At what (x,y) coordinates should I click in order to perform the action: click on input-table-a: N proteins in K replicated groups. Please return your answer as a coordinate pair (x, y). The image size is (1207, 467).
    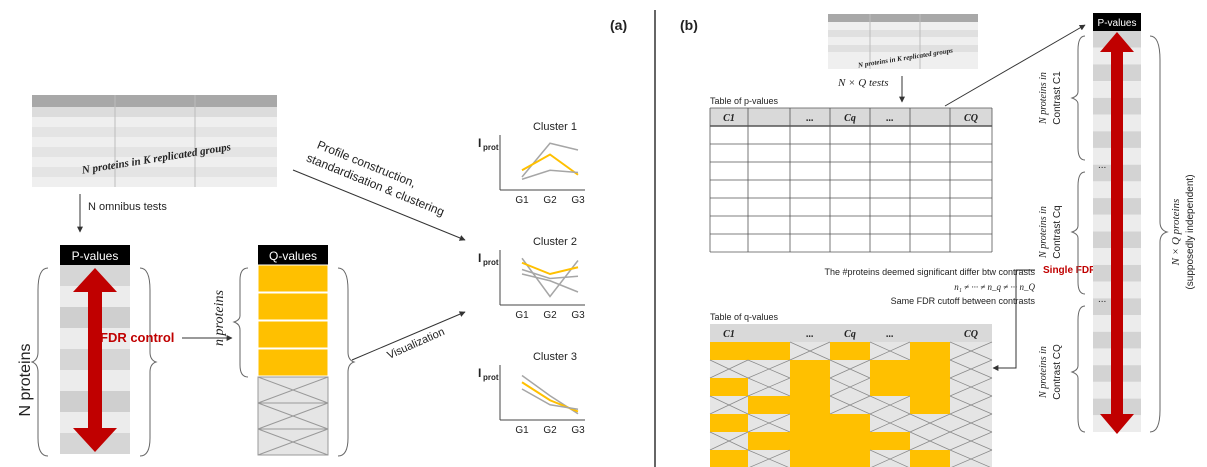
    Looking at the image, I should click on (154, 141).